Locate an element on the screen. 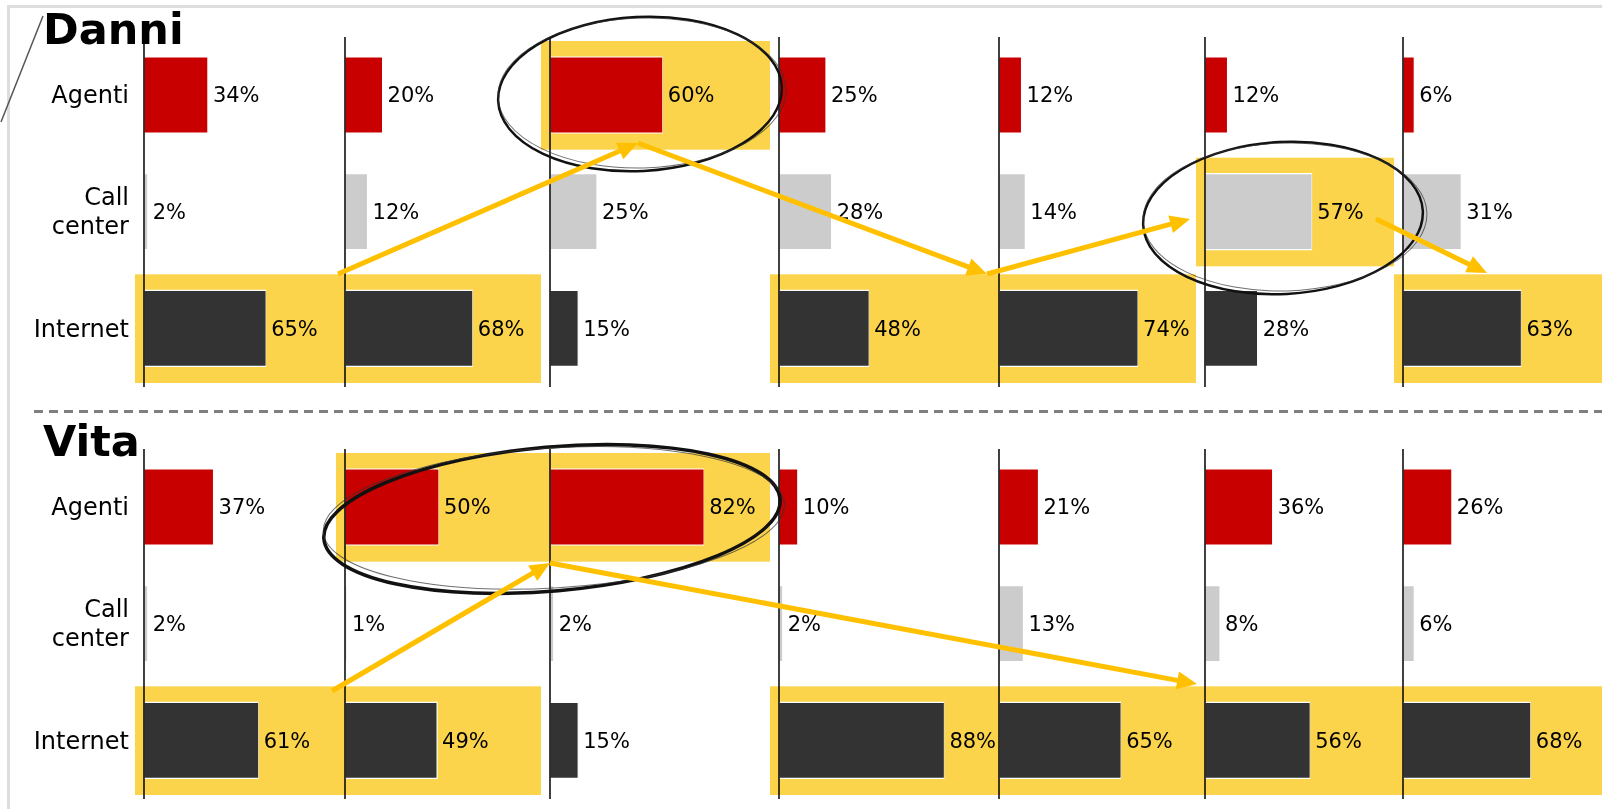 The image size is (1602, 809). data-label: 82% is located at coordinates (732, 507).